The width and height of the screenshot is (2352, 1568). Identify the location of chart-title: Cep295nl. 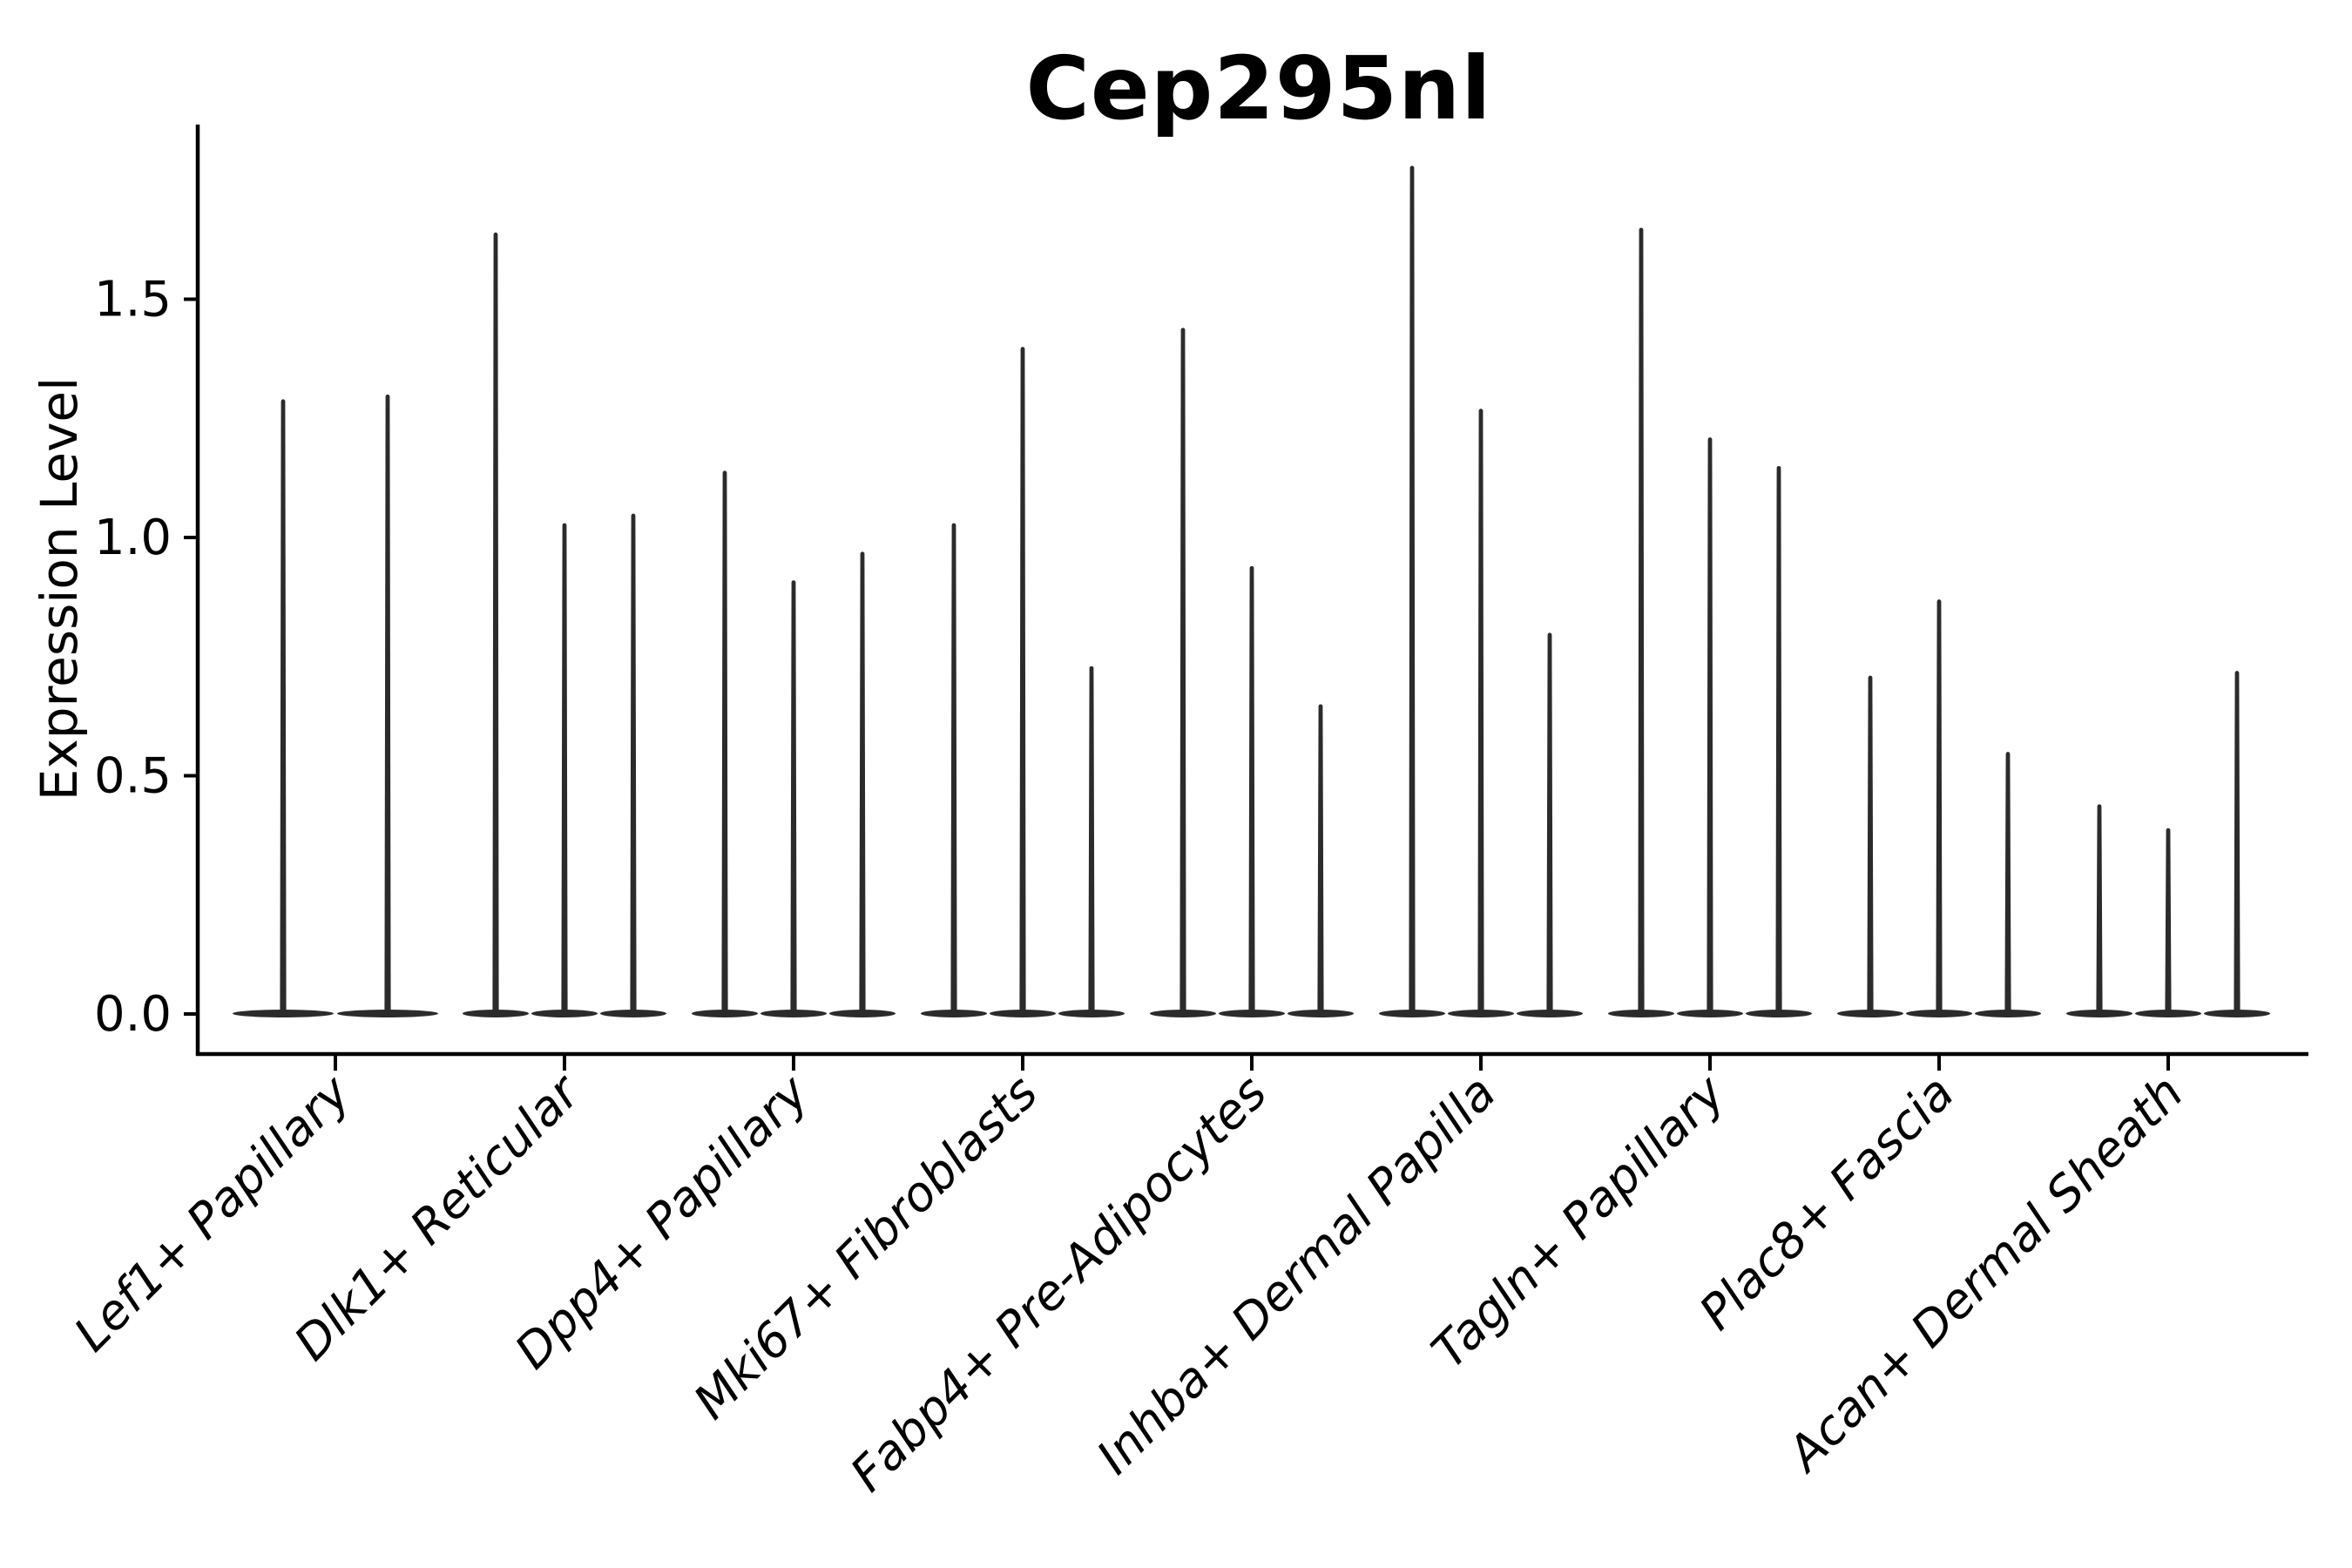
(1258, 88).